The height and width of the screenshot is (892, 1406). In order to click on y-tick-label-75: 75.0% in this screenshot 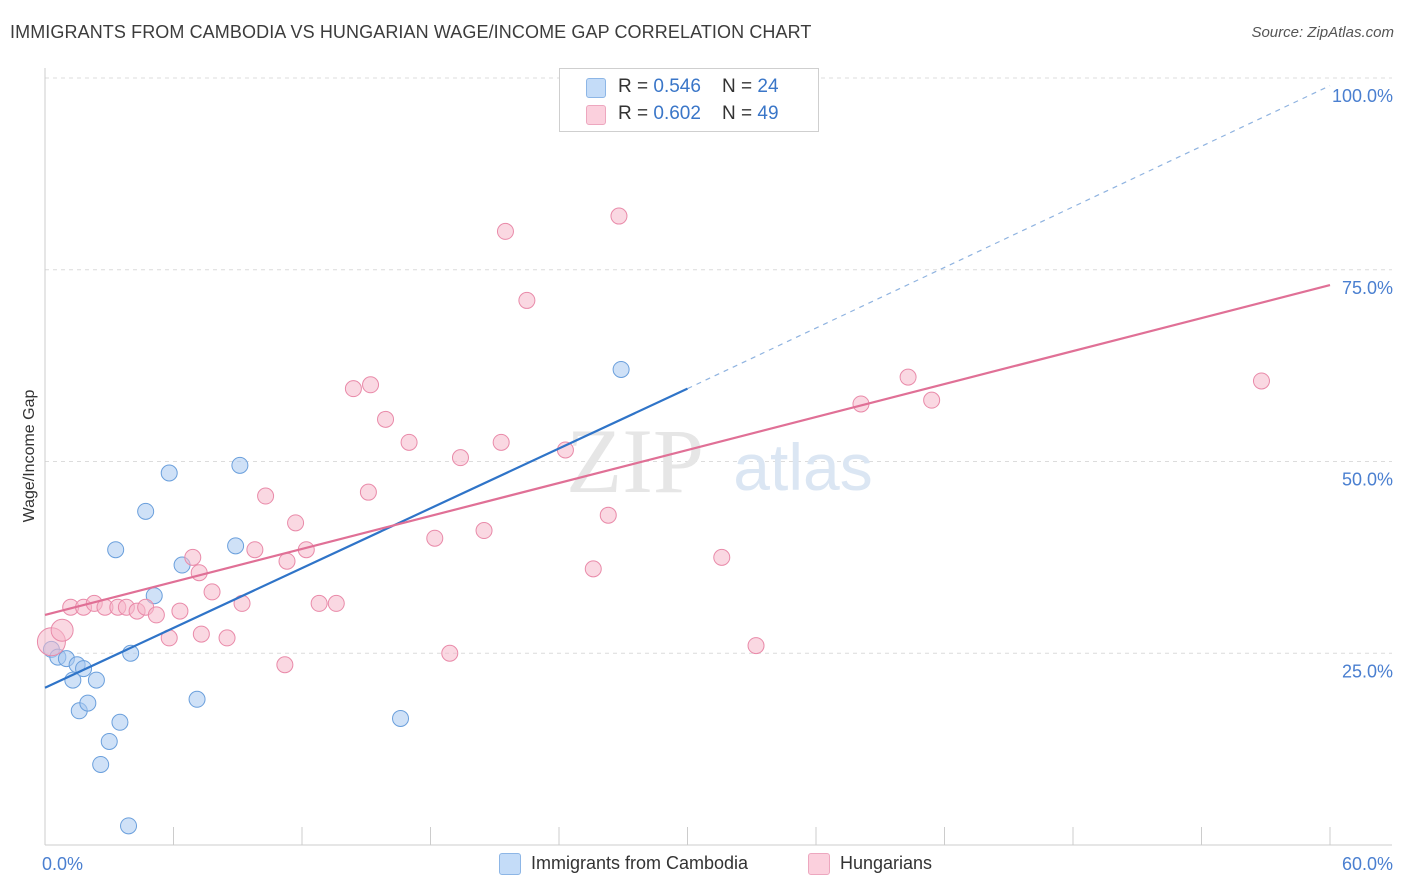, I will do `click(1367, 288)`.